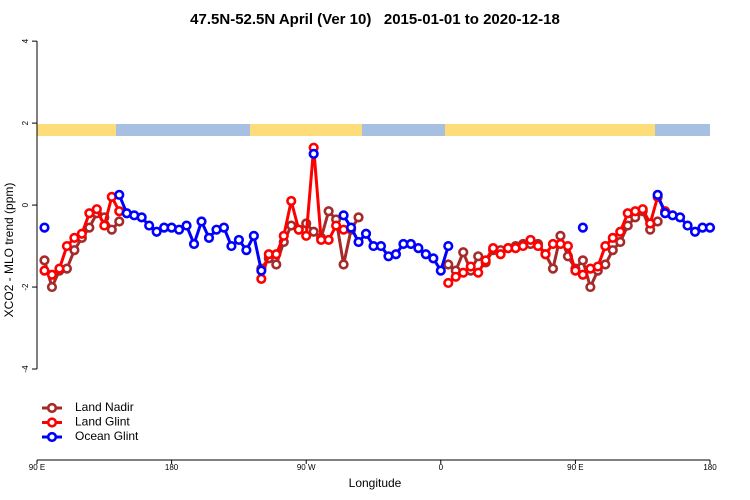  What do you see at coordinates (102, 422) in the screenshot?
I see `legend-label: Land Glint` at bounding box center [102, 422].